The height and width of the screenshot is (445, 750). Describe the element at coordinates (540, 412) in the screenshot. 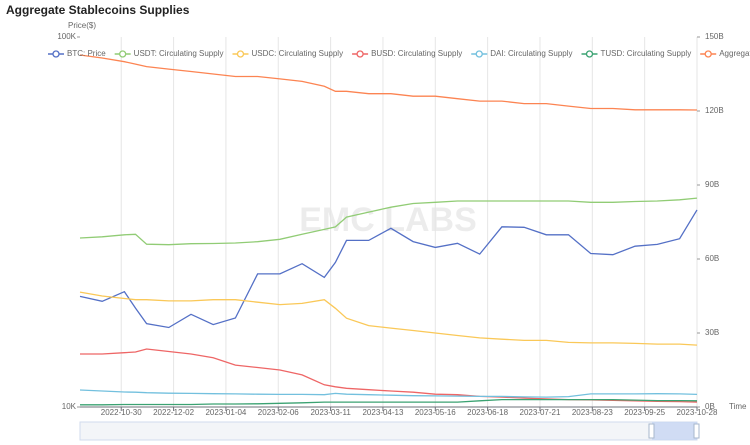

I see `x-tick-label: 2023-07-21` at that location.